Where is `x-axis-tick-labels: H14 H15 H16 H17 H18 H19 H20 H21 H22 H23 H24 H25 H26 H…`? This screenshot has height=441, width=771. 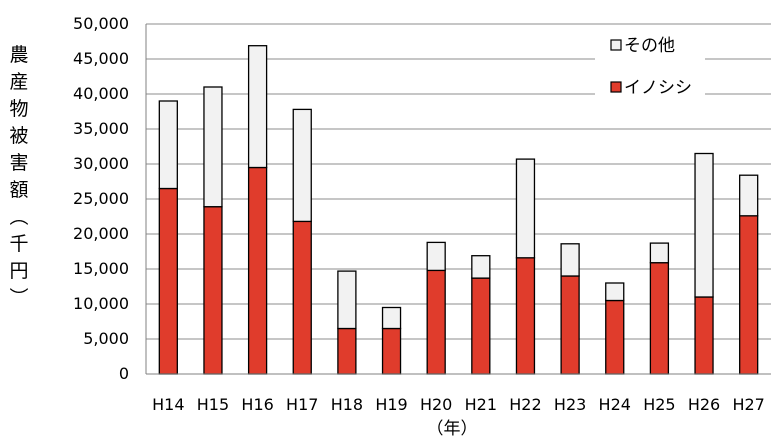
x-axis-tick-labels: H14 H15 H16 H17 H18 H19 H20 H21 H22 H23 H24 H25 H26 H… is located at coordinates (458, 404).